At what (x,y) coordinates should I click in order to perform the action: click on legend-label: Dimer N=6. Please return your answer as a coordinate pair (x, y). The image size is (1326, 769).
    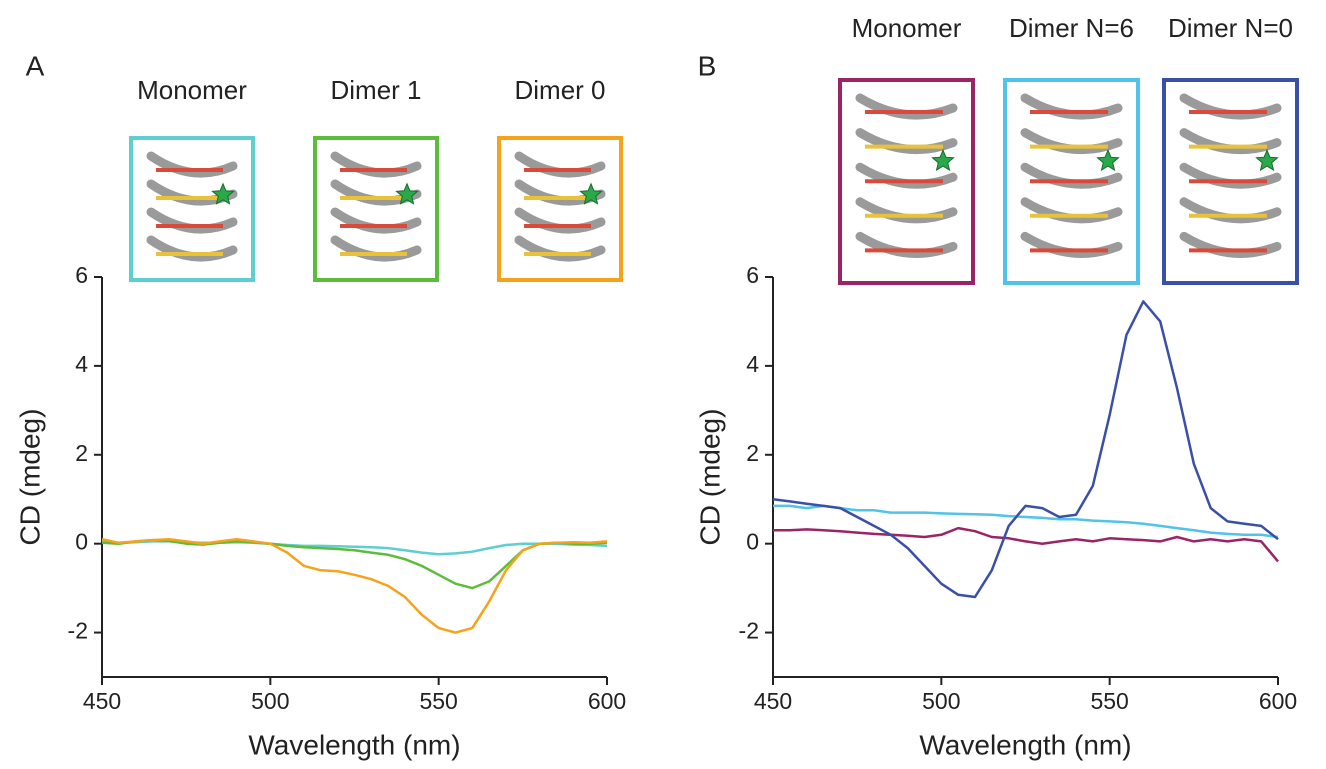
    Looking at the image, I should click on (1071, 28).